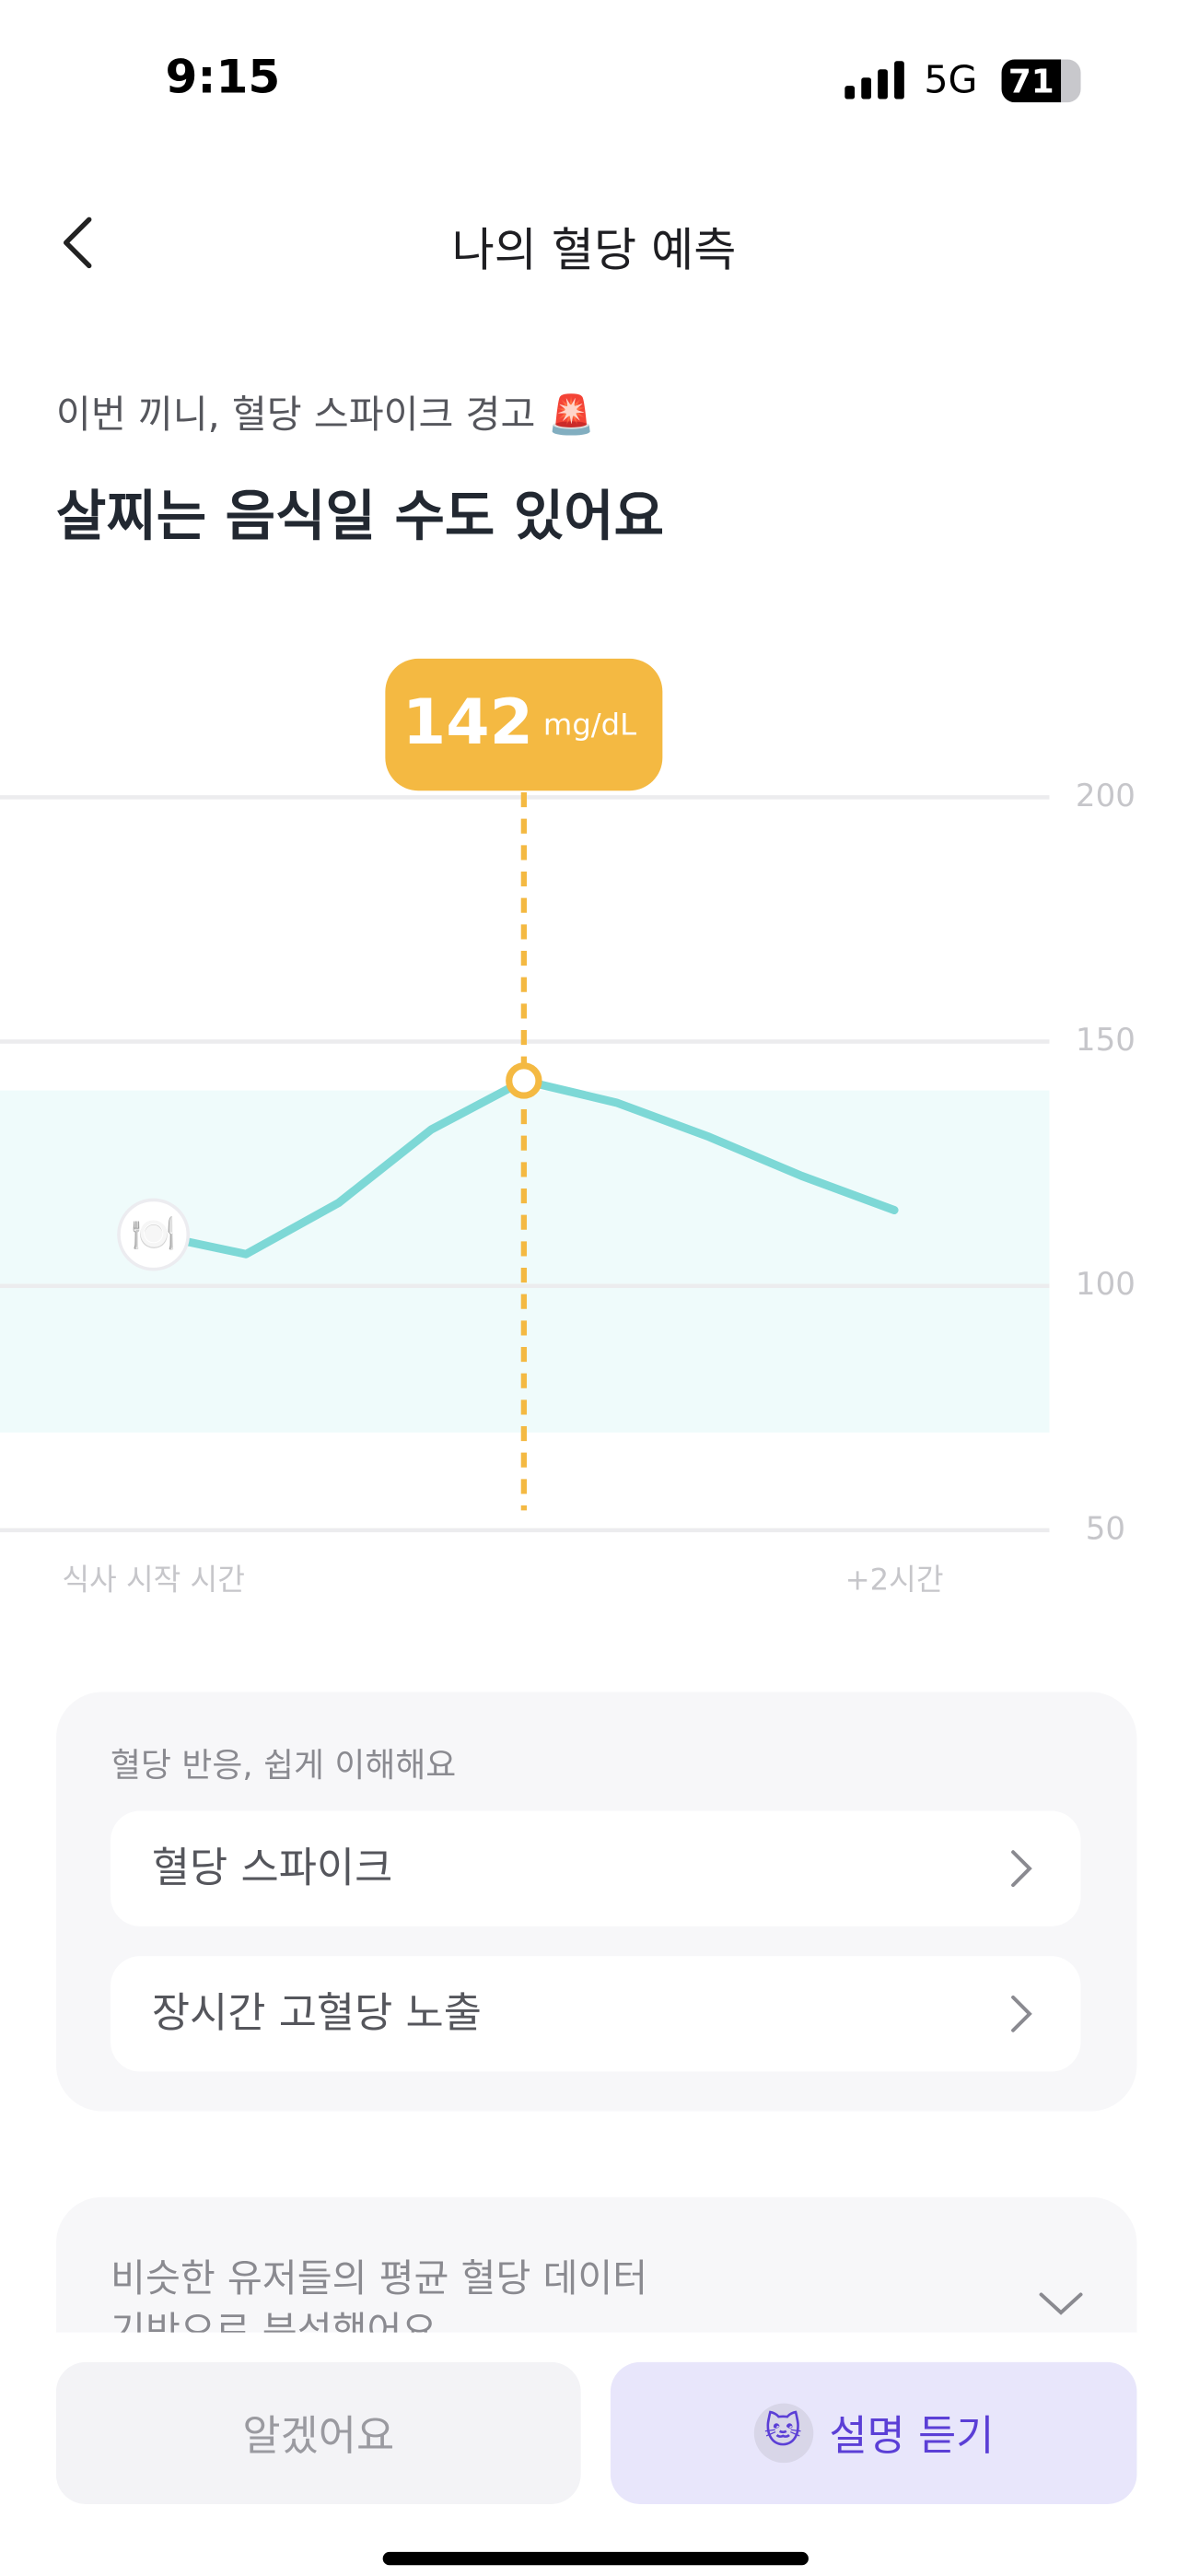 The width and height of the screenshot is (1188, 2576). I want to click on dismiss-button: 알겠어요, so click(318, 2432).